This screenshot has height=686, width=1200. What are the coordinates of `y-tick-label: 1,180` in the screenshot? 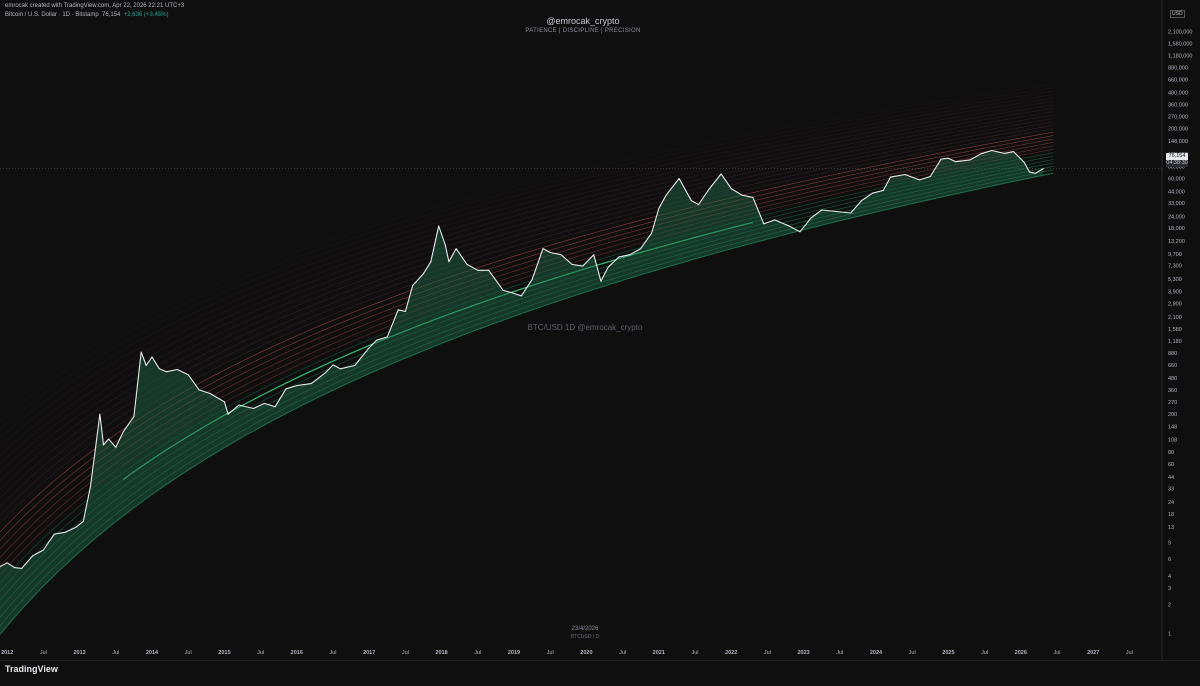 It's located at (1175, 342).